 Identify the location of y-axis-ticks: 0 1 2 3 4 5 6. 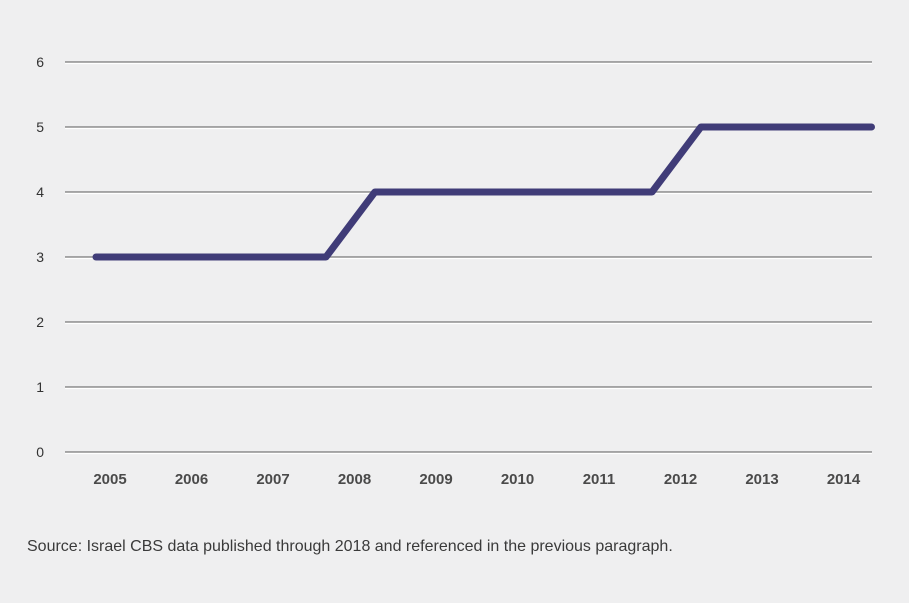
(40, 257).